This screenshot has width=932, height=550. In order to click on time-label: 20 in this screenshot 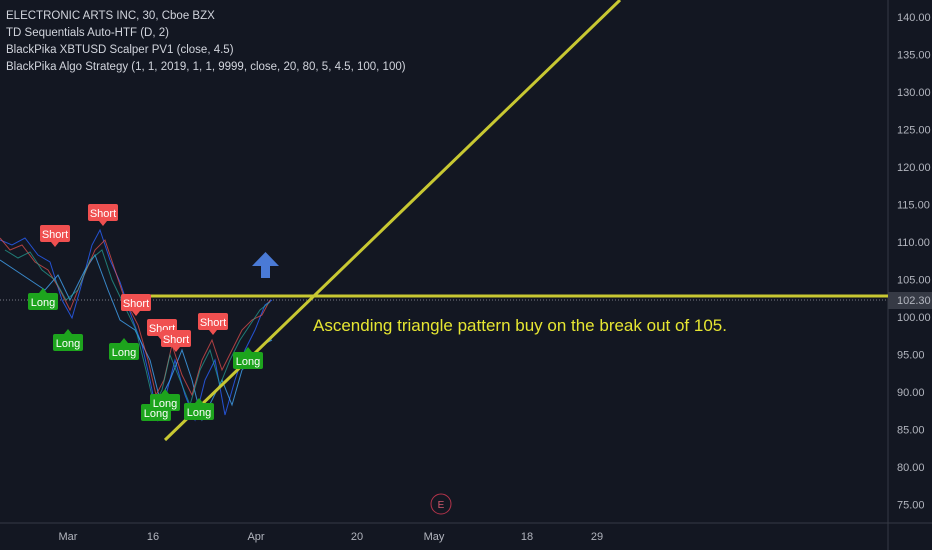, I will do `click(357, 537)`.